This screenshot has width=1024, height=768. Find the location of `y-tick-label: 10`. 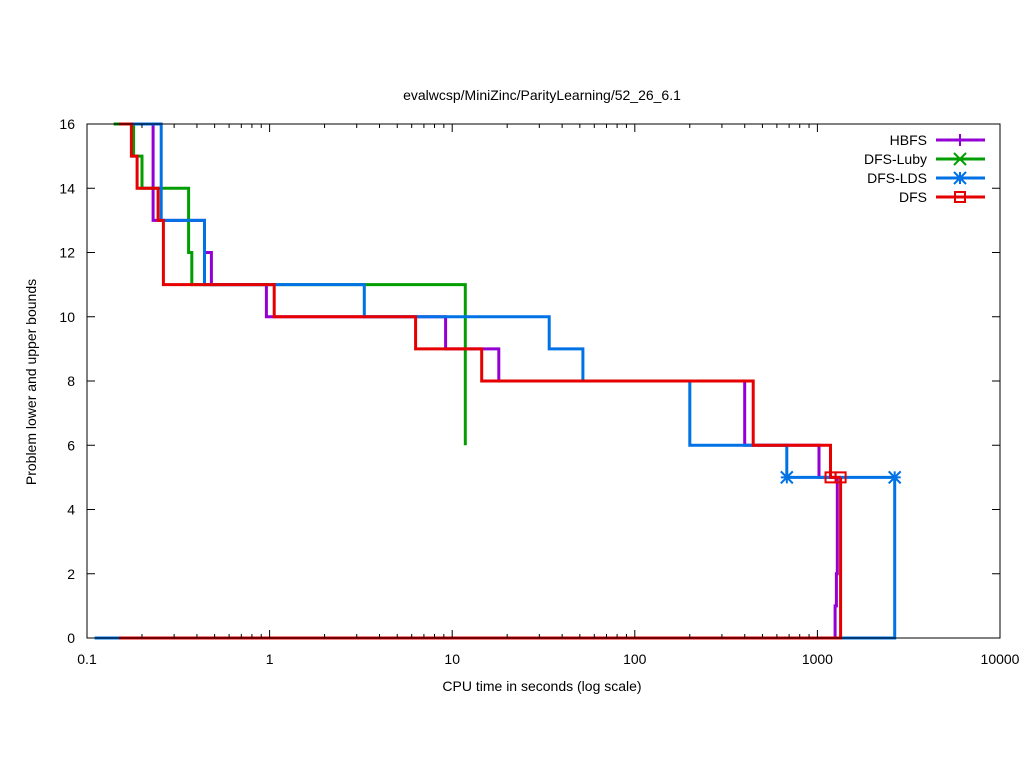

y-tick-label: 10 is located at coordinates (67, 317).